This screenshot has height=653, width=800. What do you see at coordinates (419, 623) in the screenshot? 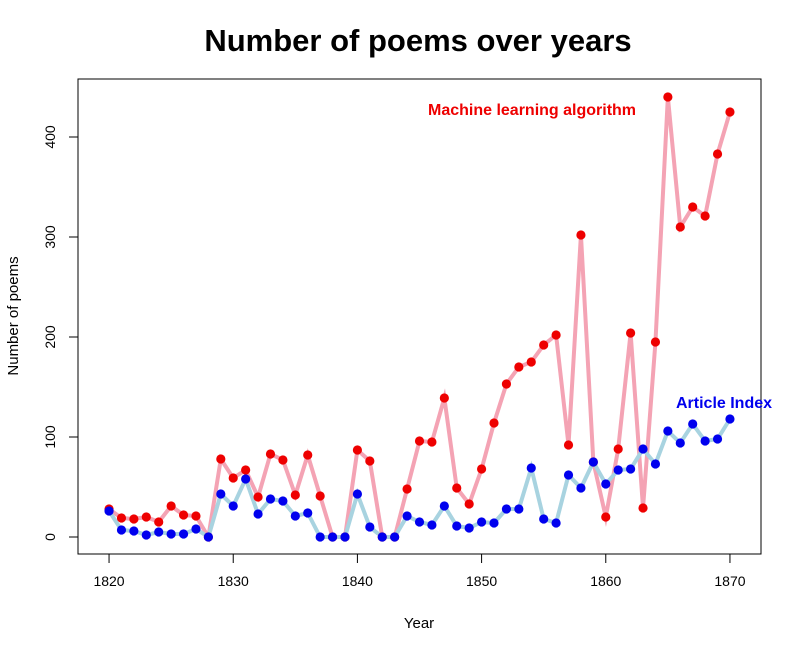
I see `x-axis-label: Year` at bounding box center [419, 623].